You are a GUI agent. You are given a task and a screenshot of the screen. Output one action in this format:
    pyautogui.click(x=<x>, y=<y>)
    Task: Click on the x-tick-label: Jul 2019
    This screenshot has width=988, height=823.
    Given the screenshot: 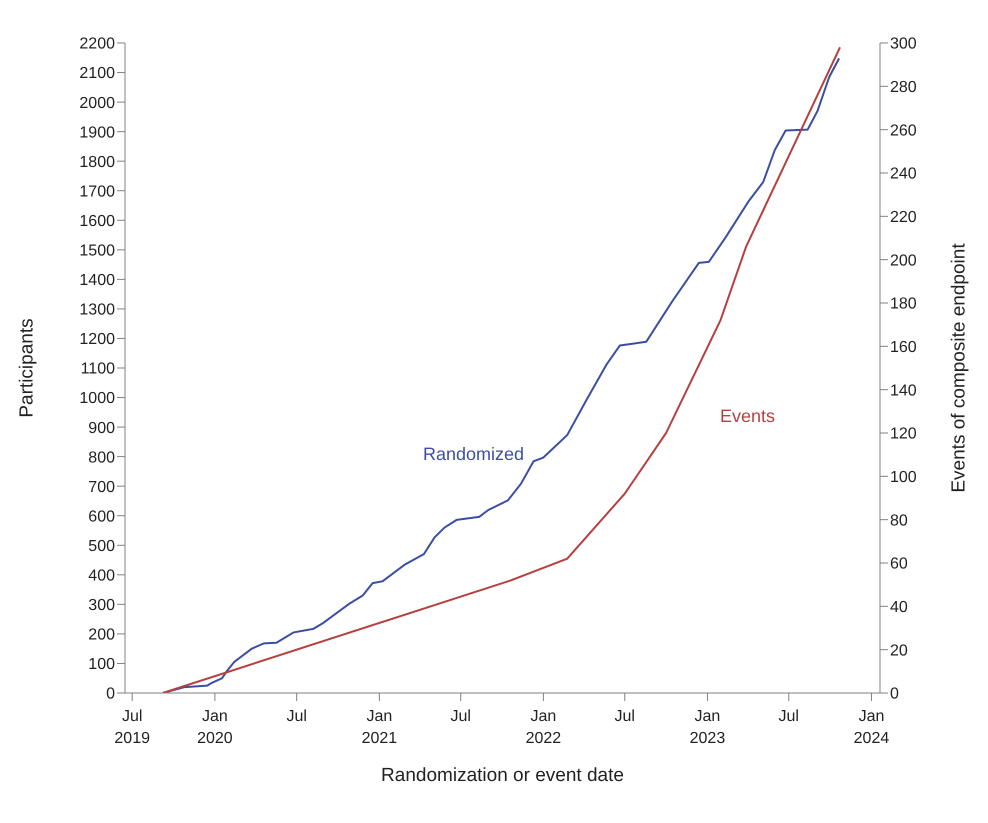 What is the action you would take?
    pyautogui.click(x=132, y=727)
    